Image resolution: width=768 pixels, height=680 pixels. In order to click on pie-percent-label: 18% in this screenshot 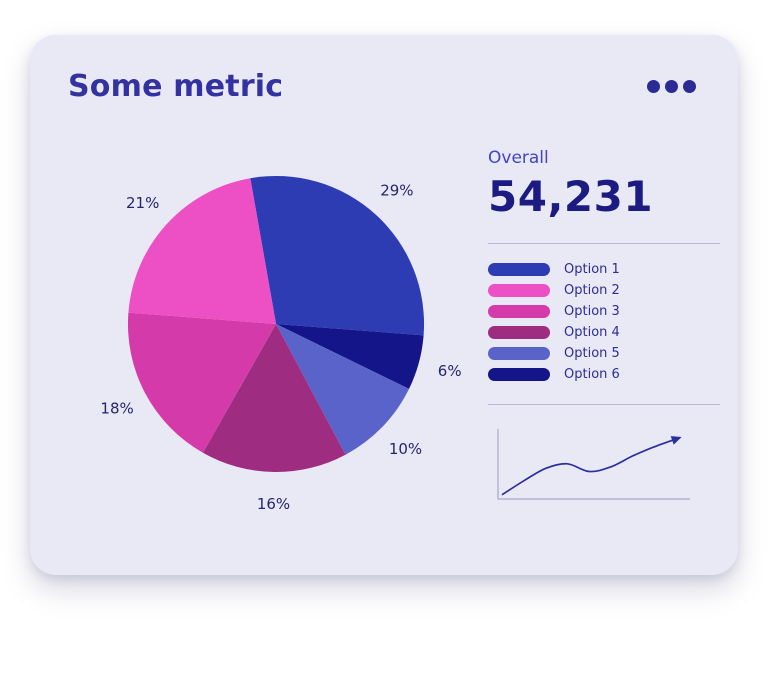, I will do `click(116, 409)`.